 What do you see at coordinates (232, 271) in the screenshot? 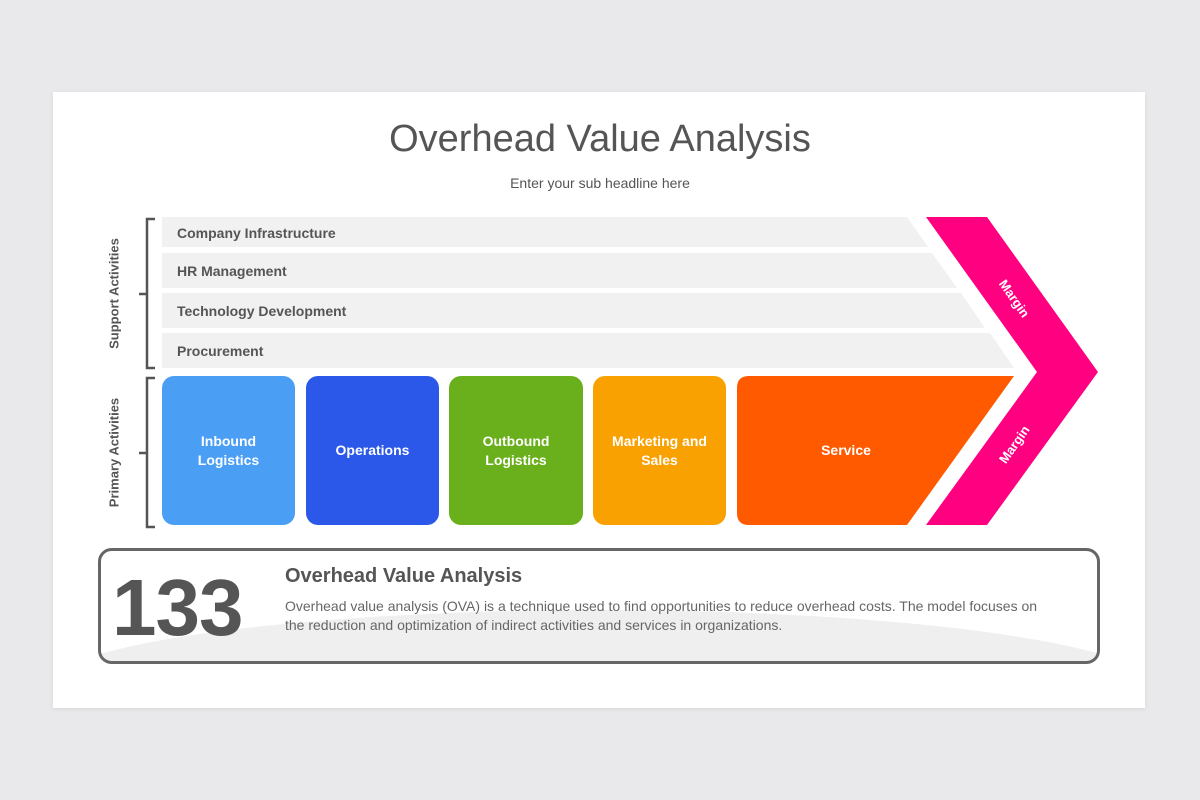
I see `support-item-label: HR Management` at bounding box center [232, 271].